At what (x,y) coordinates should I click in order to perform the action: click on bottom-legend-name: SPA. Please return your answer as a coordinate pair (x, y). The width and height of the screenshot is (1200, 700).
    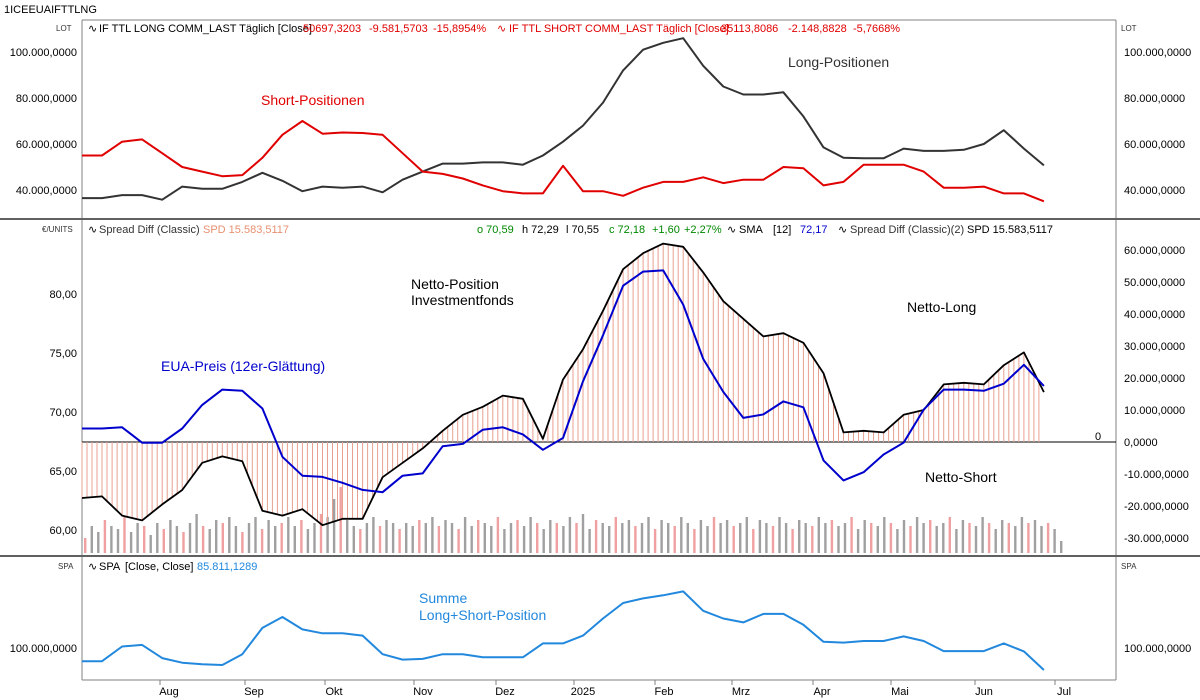
    Looking at the image, I should click on (110, 567).